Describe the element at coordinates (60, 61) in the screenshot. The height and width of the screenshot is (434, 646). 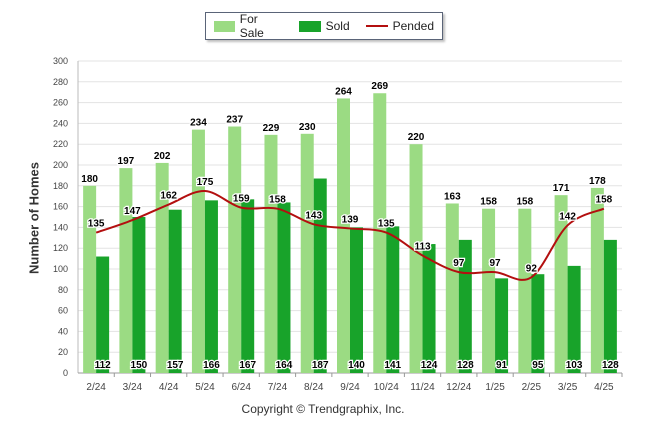
I see `y-tick-label: 300` at that location.